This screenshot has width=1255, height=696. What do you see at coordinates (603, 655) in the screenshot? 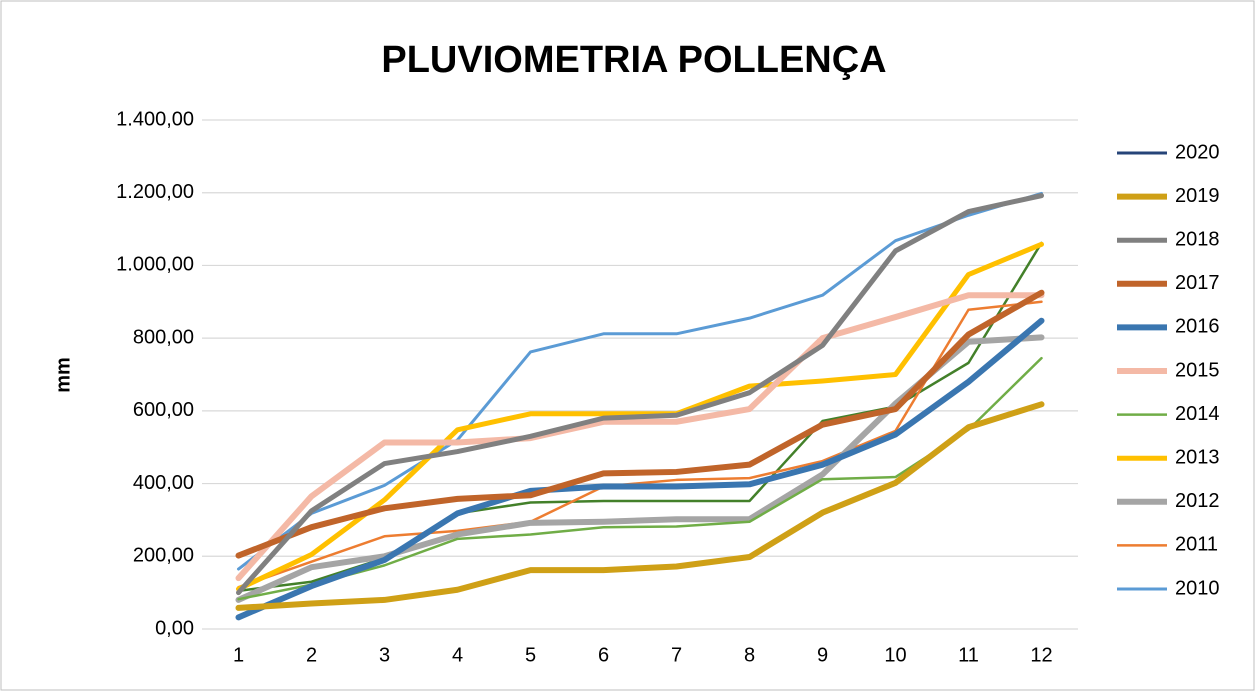
I see `x-tick-label: 6` at bounding box center [603, 655].